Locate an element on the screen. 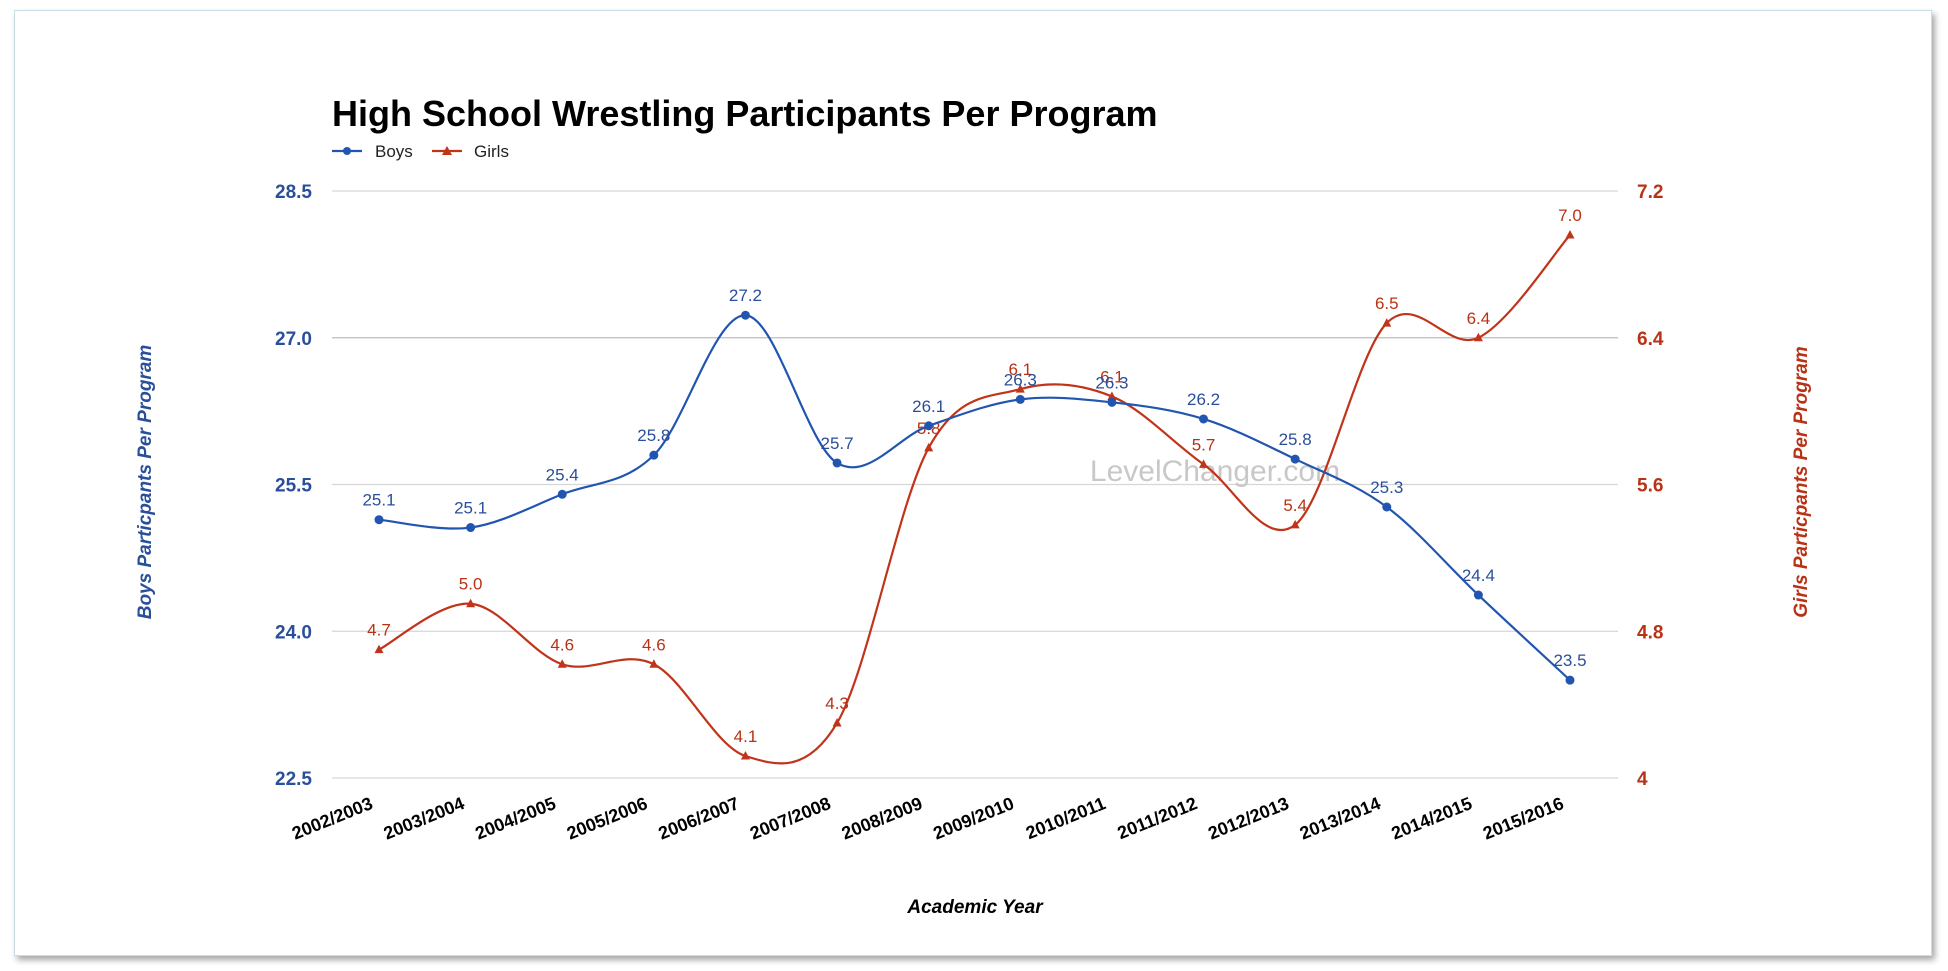  x-tick-label: 2004/2005 is located at coordinates (515, 818).